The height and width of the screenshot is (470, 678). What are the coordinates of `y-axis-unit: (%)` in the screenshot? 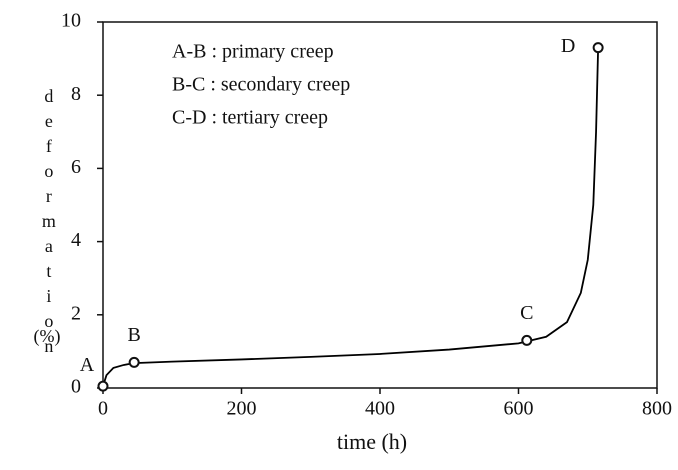 It's located at (47, 336).